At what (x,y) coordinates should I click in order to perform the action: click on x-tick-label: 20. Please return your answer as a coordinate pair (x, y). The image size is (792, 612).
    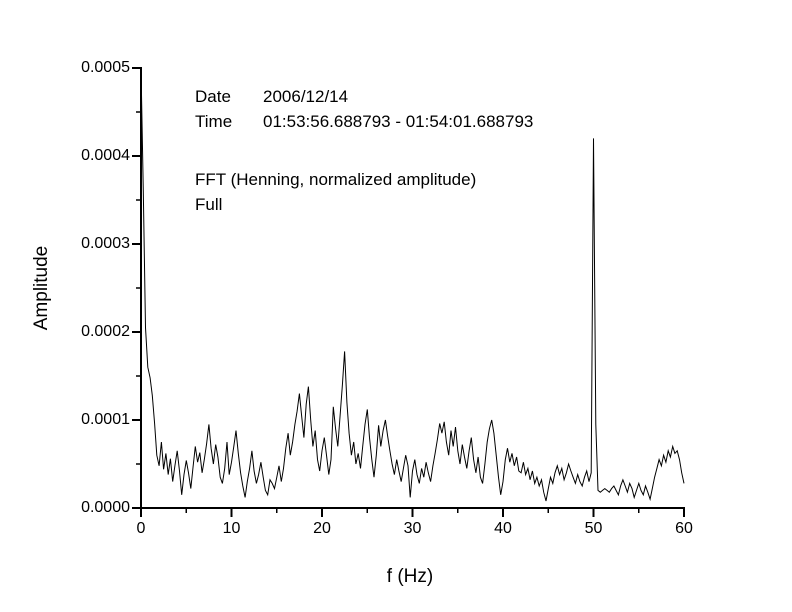
    Looking at the image, I should click on (322, 528).